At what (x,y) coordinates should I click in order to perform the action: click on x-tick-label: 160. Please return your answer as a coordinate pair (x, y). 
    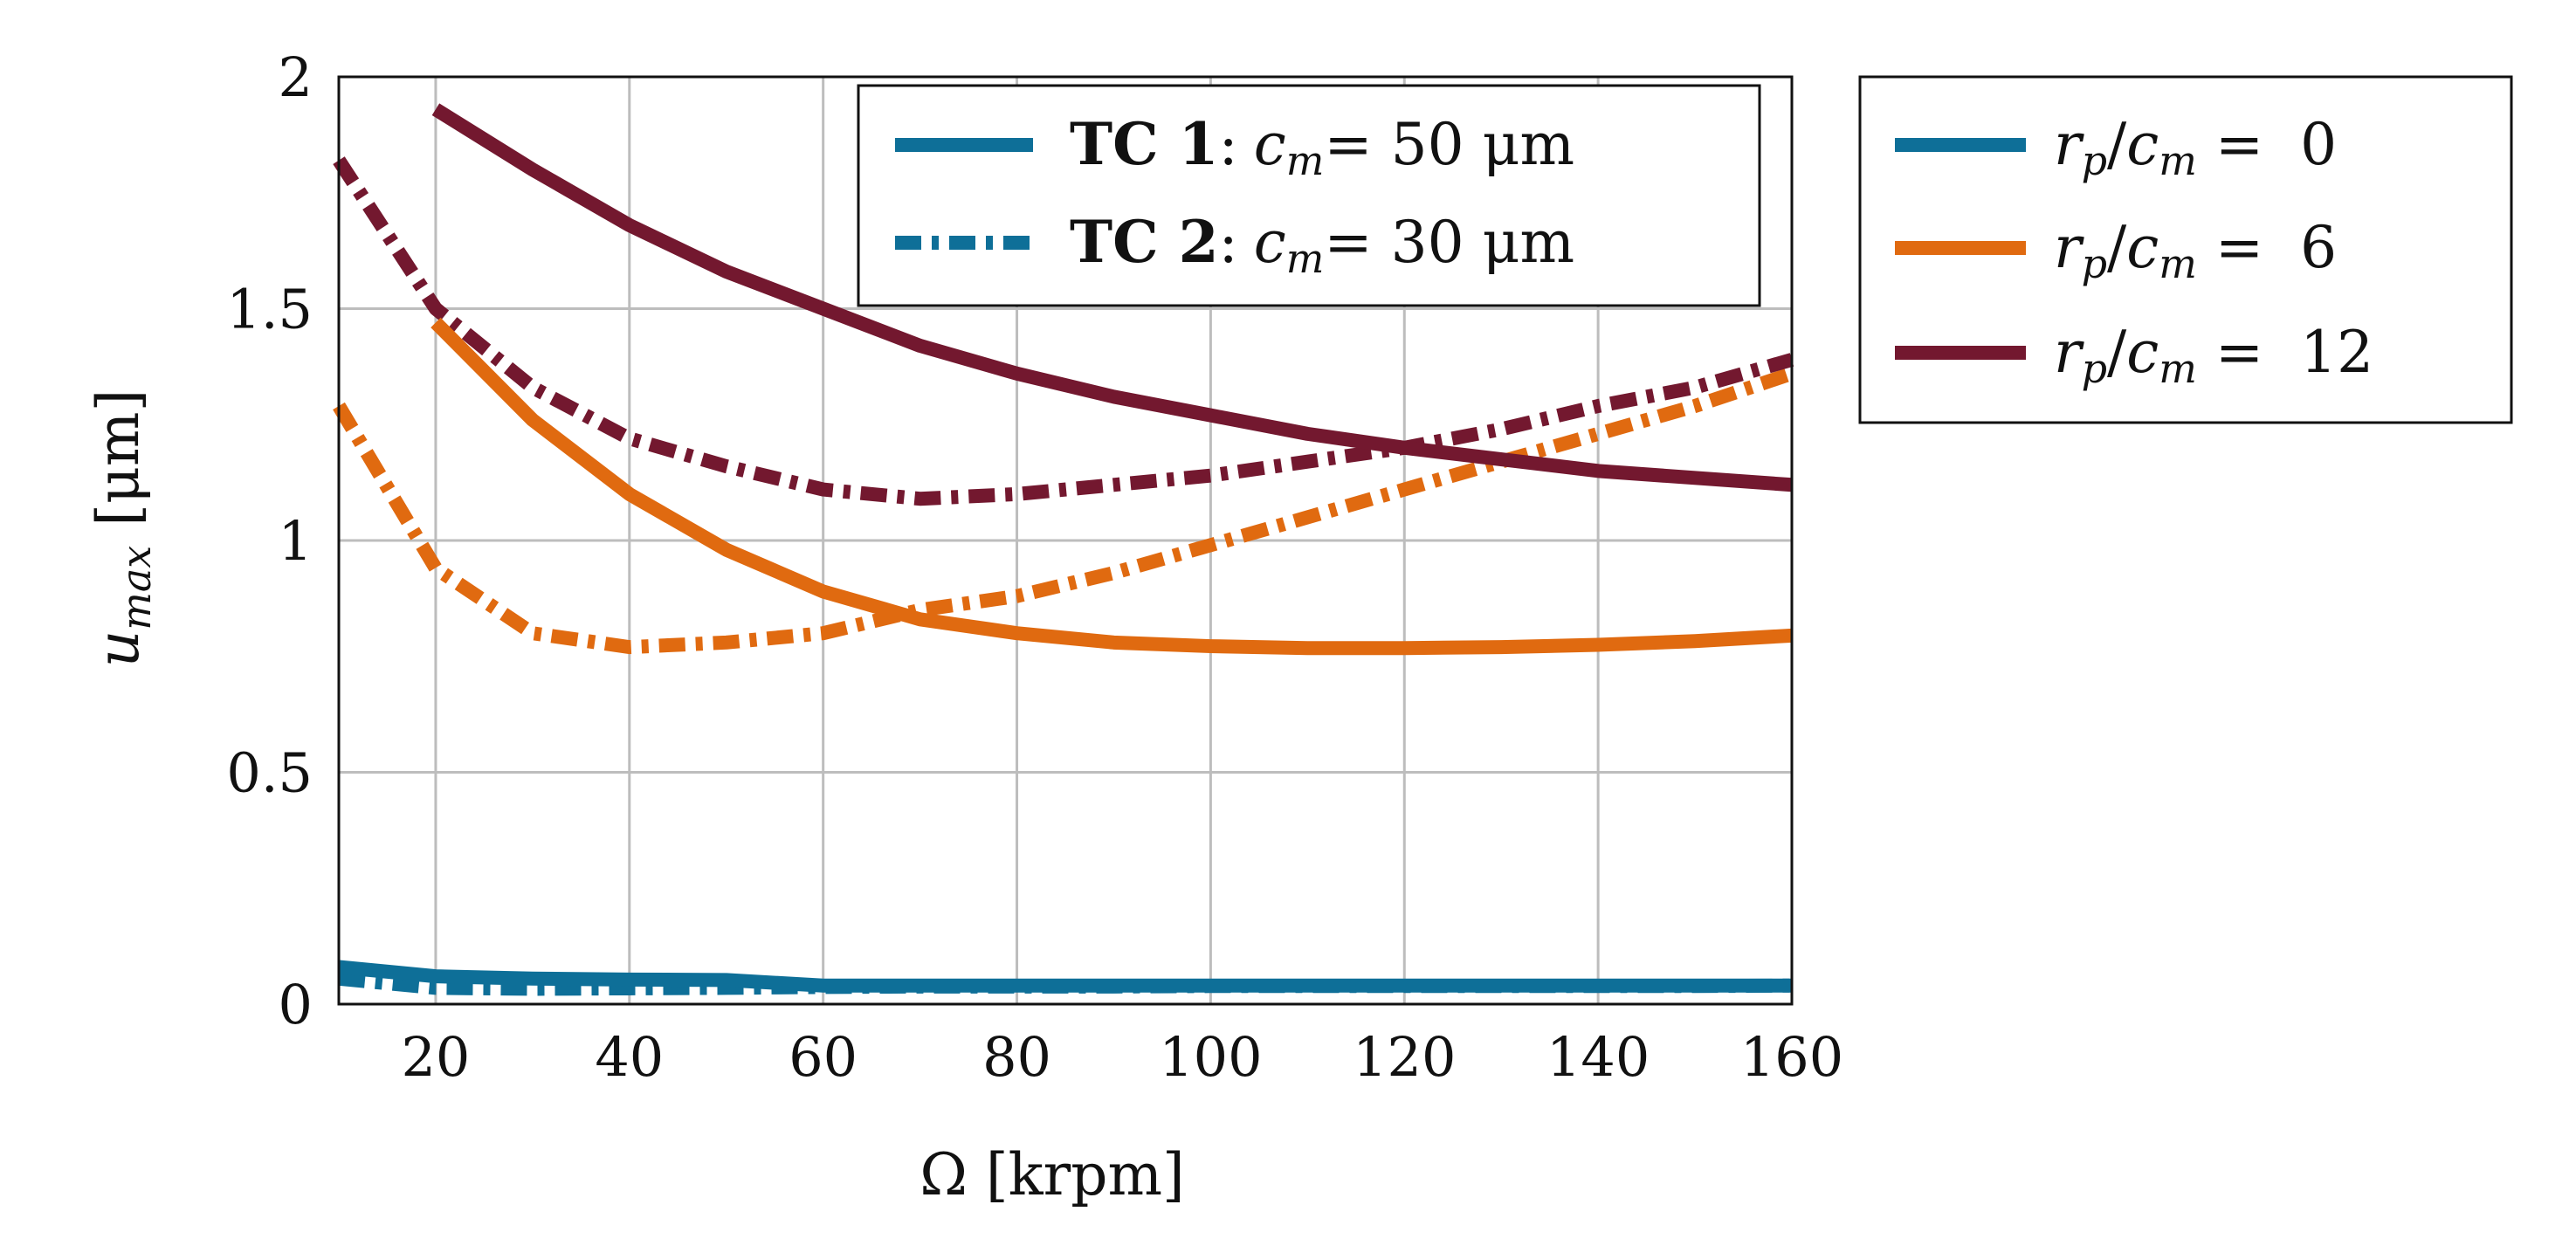
    Looking at the image, I should click on (1791, 1057).